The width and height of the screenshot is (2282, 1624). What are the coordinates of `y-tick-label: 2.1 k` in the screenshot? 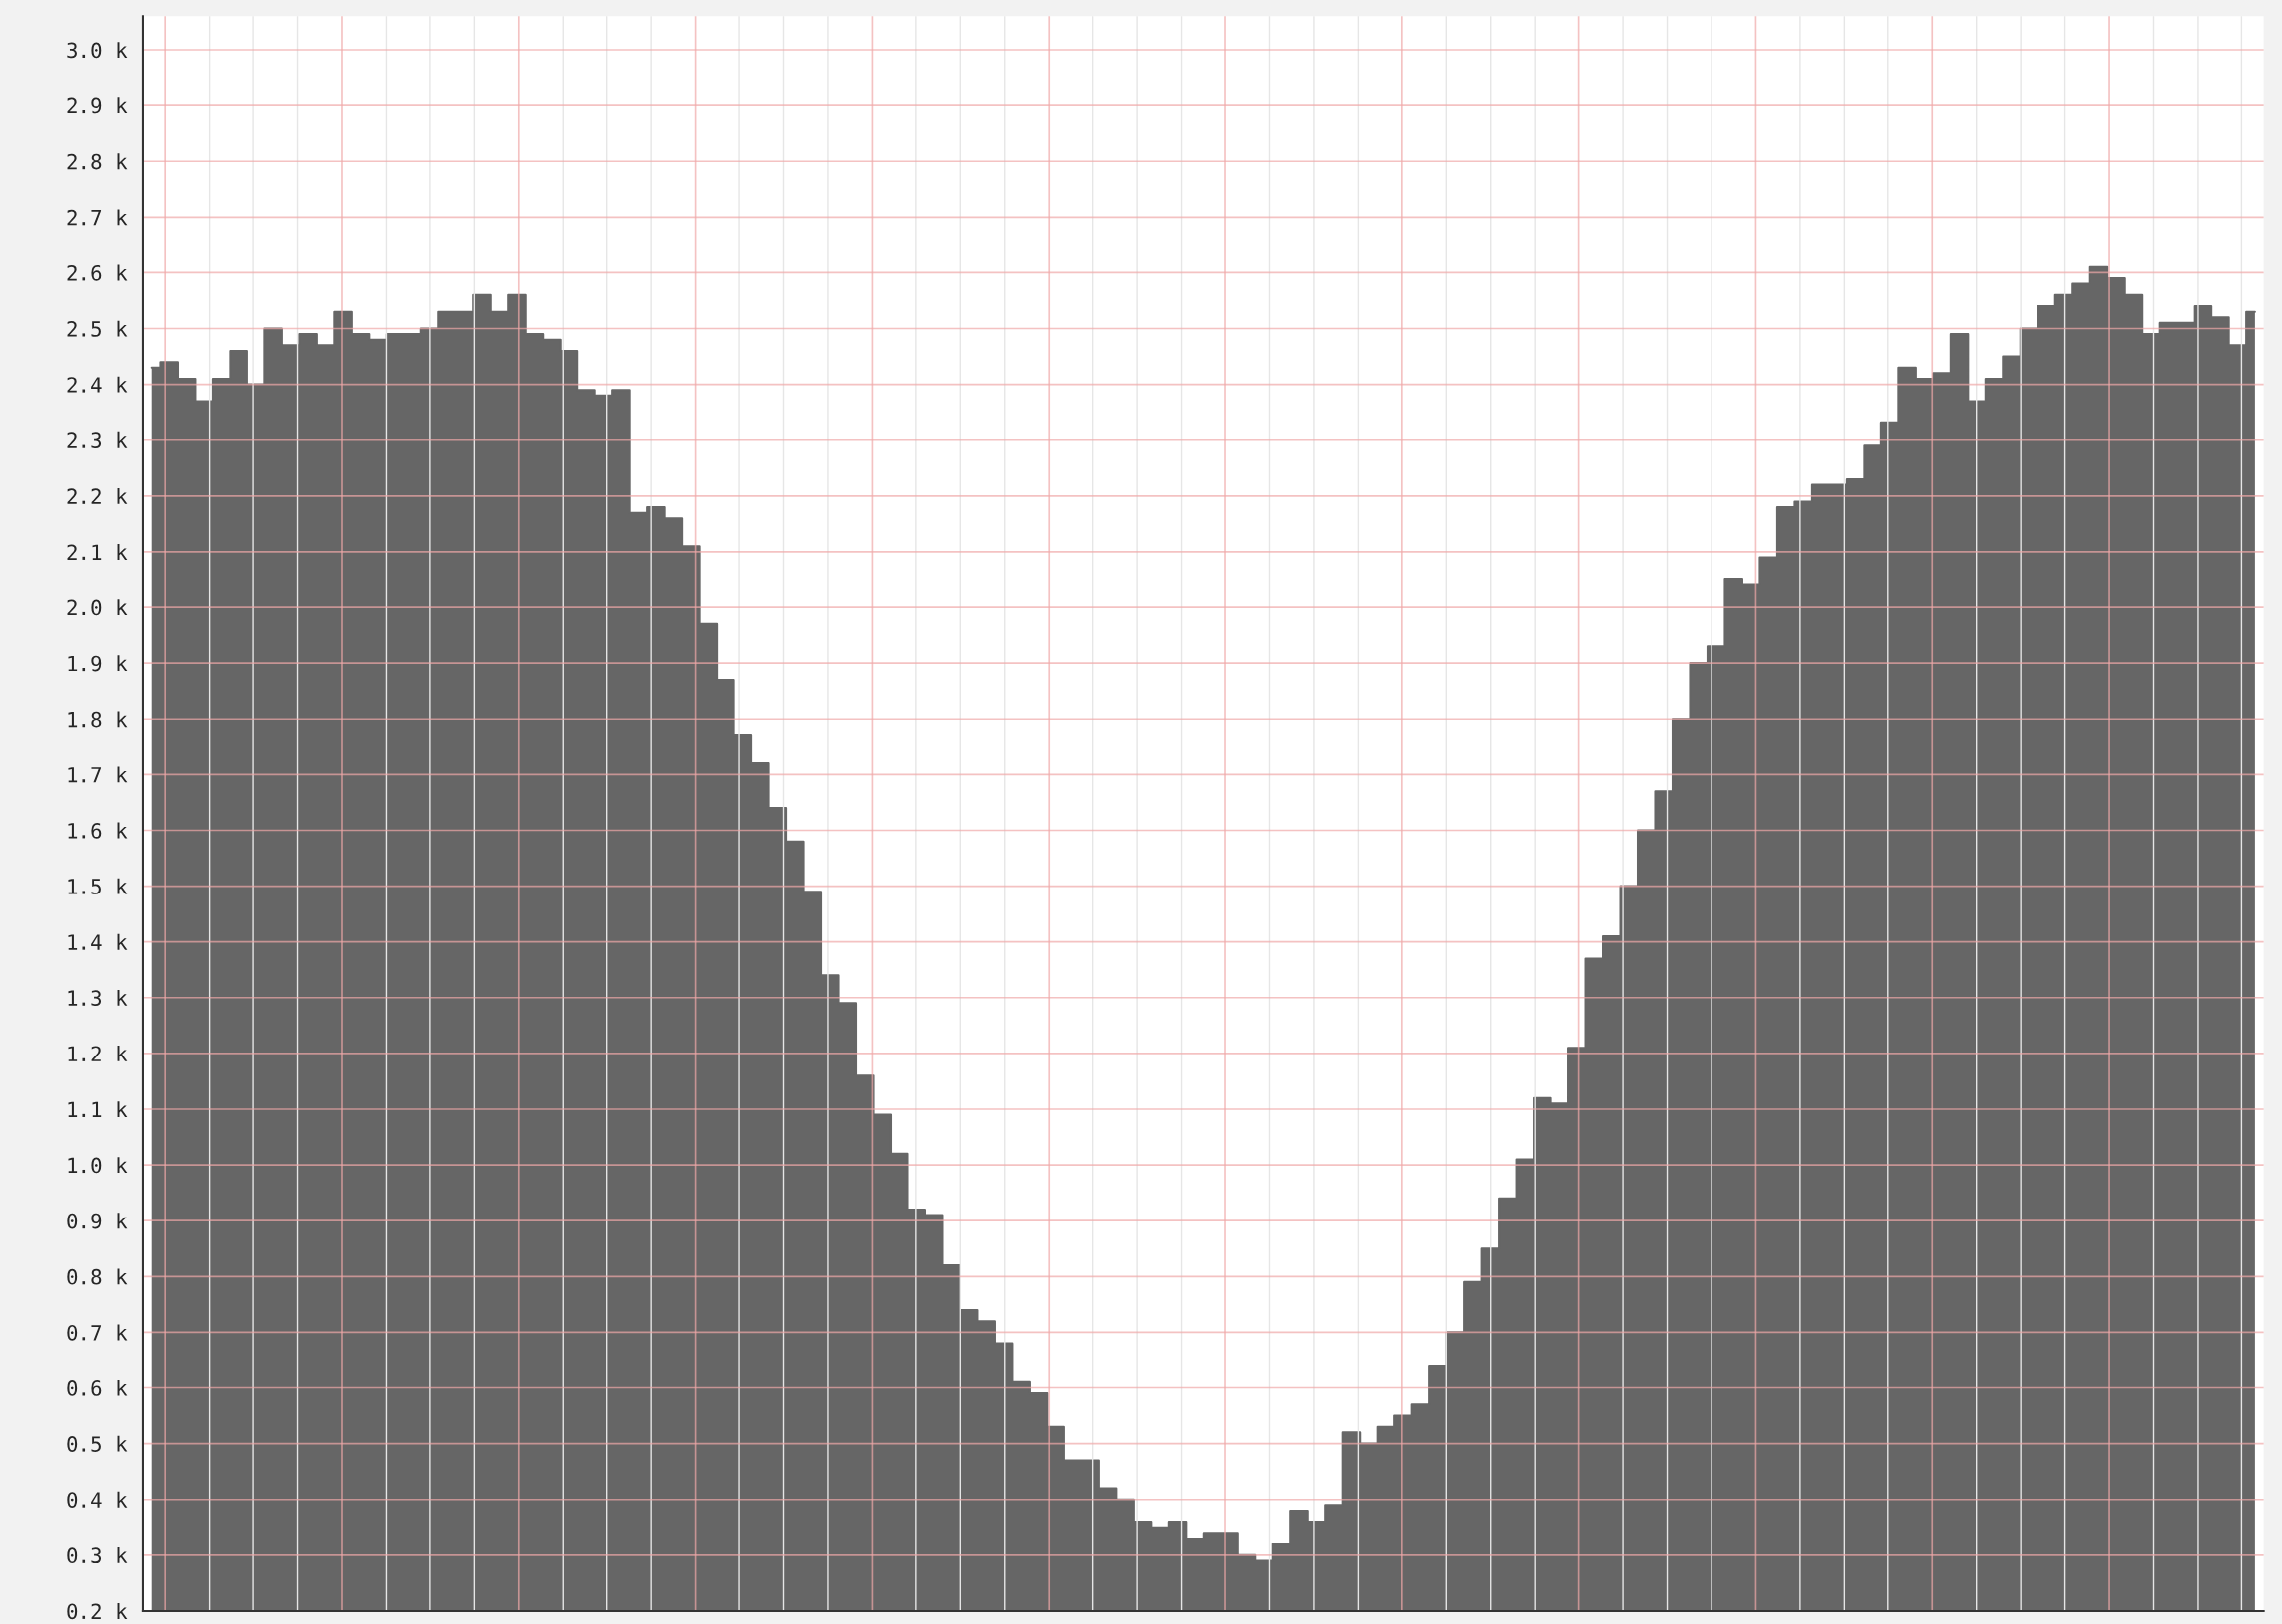 It's located at (97, 552).